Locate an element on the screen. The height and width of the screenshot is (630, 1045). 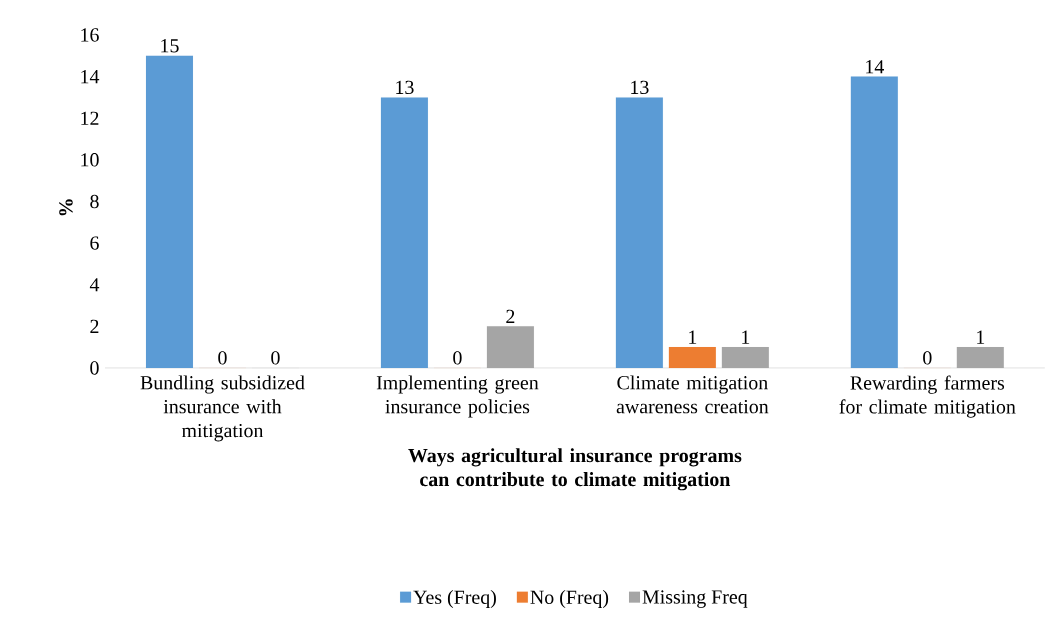
y-tick-label: 4 is located at coordinates (94, 285).